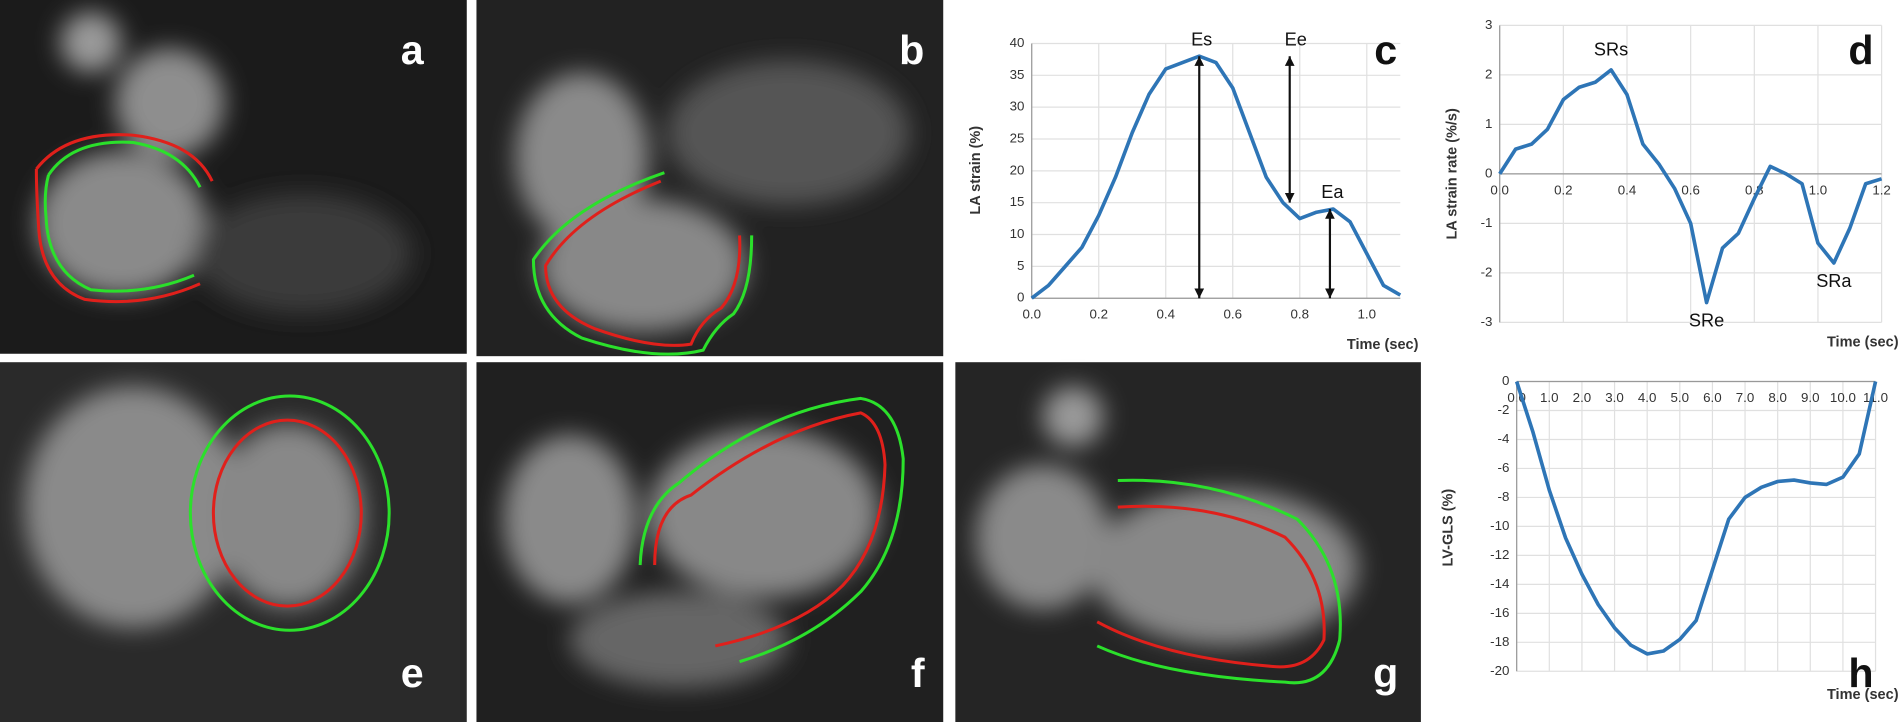 This screenshot has width=1901, height=722. Describe the element at coordinates (1843, 397) in the screenshot. I see `x-tick-label: 10.0` at that location.